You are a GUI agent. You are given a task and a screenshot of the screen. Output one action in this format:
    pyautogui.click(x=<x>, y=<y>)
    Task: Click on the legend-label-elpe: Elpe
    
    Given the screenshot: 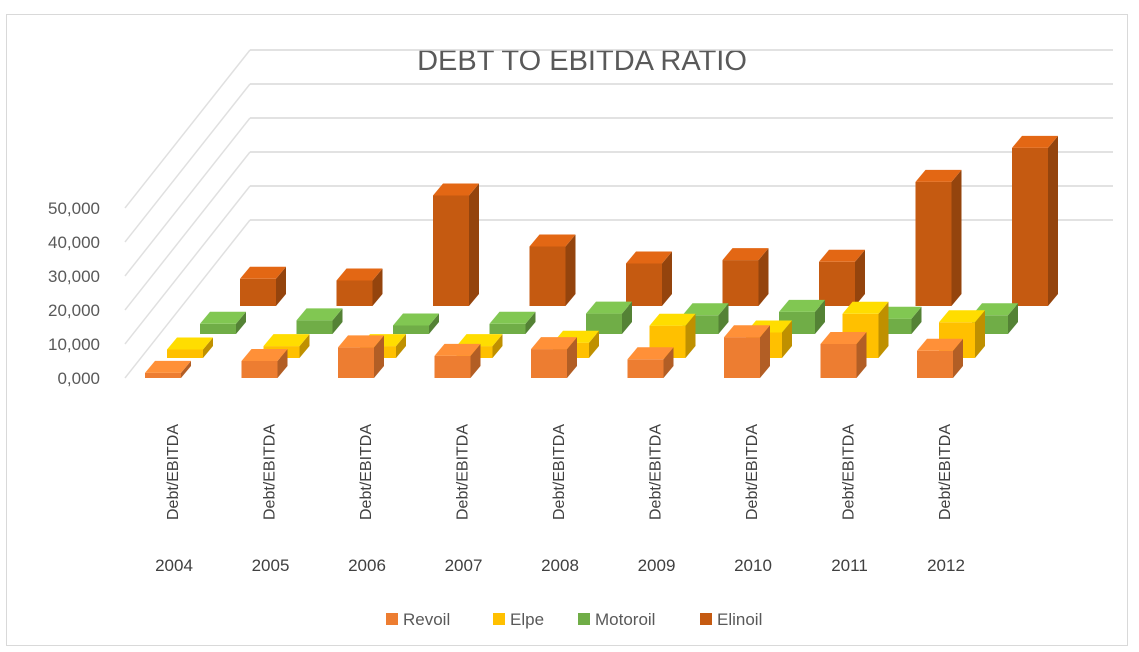 What is the action you would take?
    pyautogui.click(x=527, y=619)
    